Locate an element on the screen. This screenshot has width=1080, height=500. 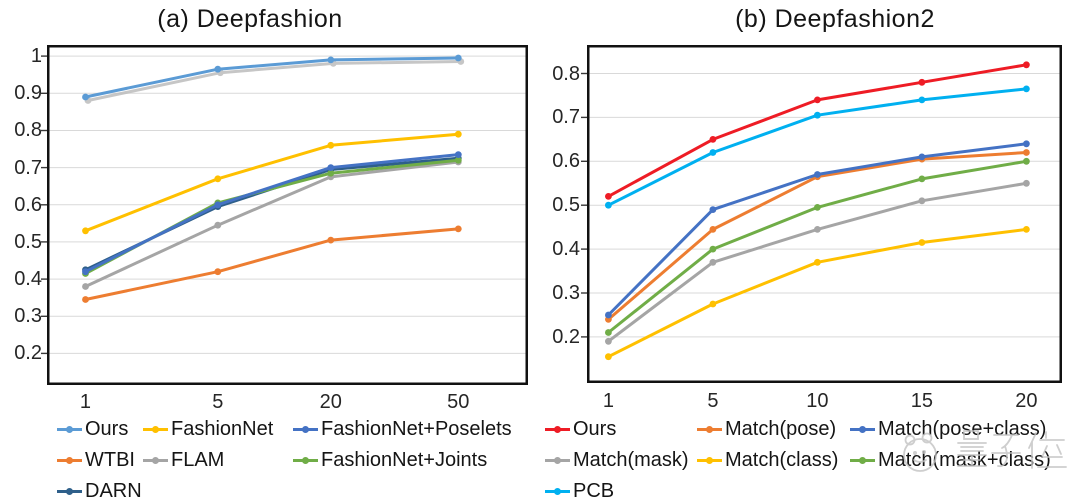
x-tick-label: 50 is located at coordinates (458, 402).